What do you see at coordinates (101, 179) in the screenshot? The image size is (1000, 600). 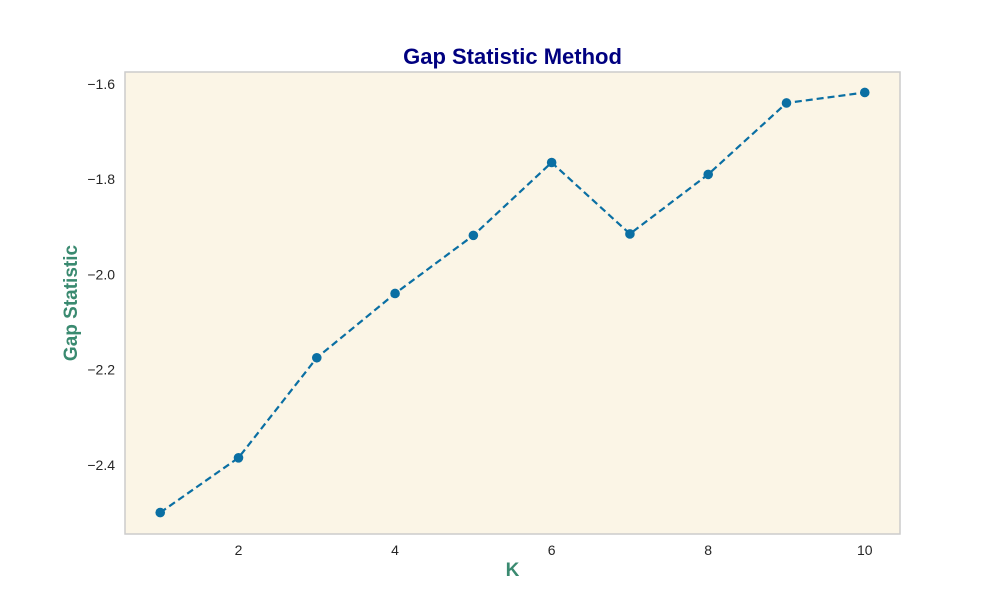 I see `y-tick-label: −1.8` at bounding box center [101, 179].